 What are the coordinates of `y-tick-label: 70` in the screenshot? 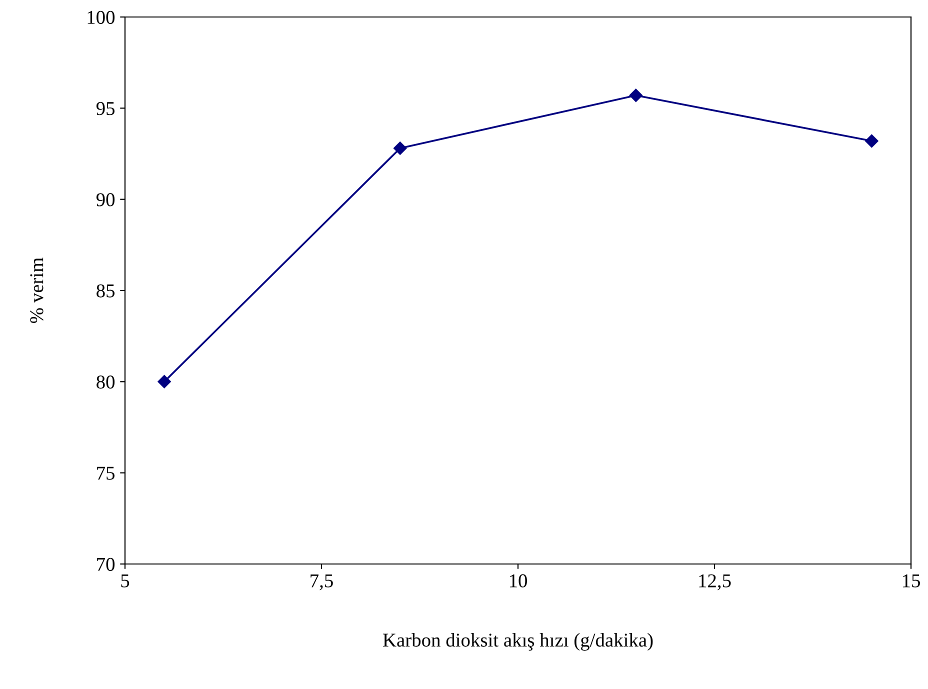 It's located at (106, 564).